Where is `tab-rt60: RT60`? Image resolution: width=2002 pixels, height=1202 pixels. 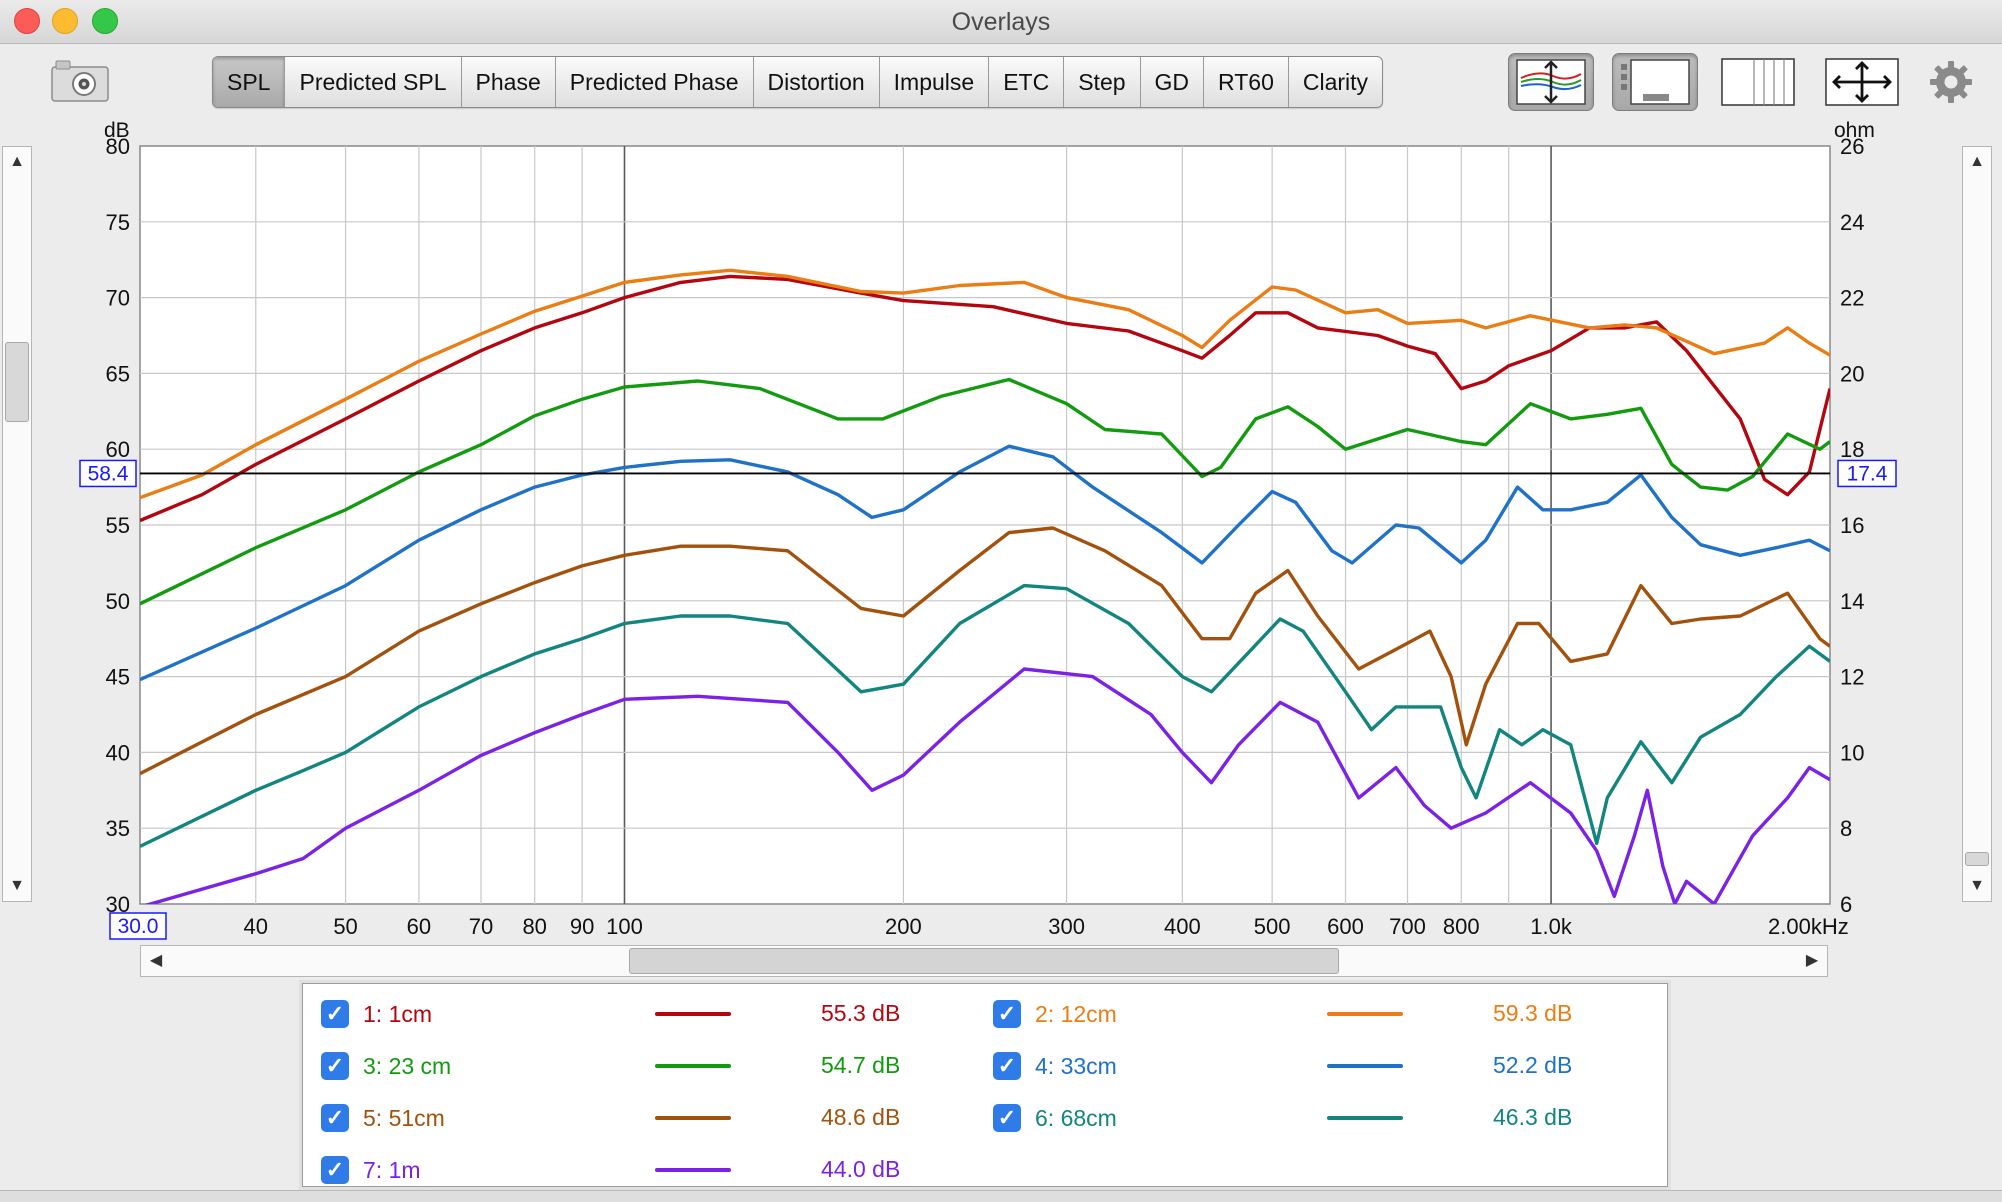 tab-rt60: RT60 is located at coordinates (1246, 82).